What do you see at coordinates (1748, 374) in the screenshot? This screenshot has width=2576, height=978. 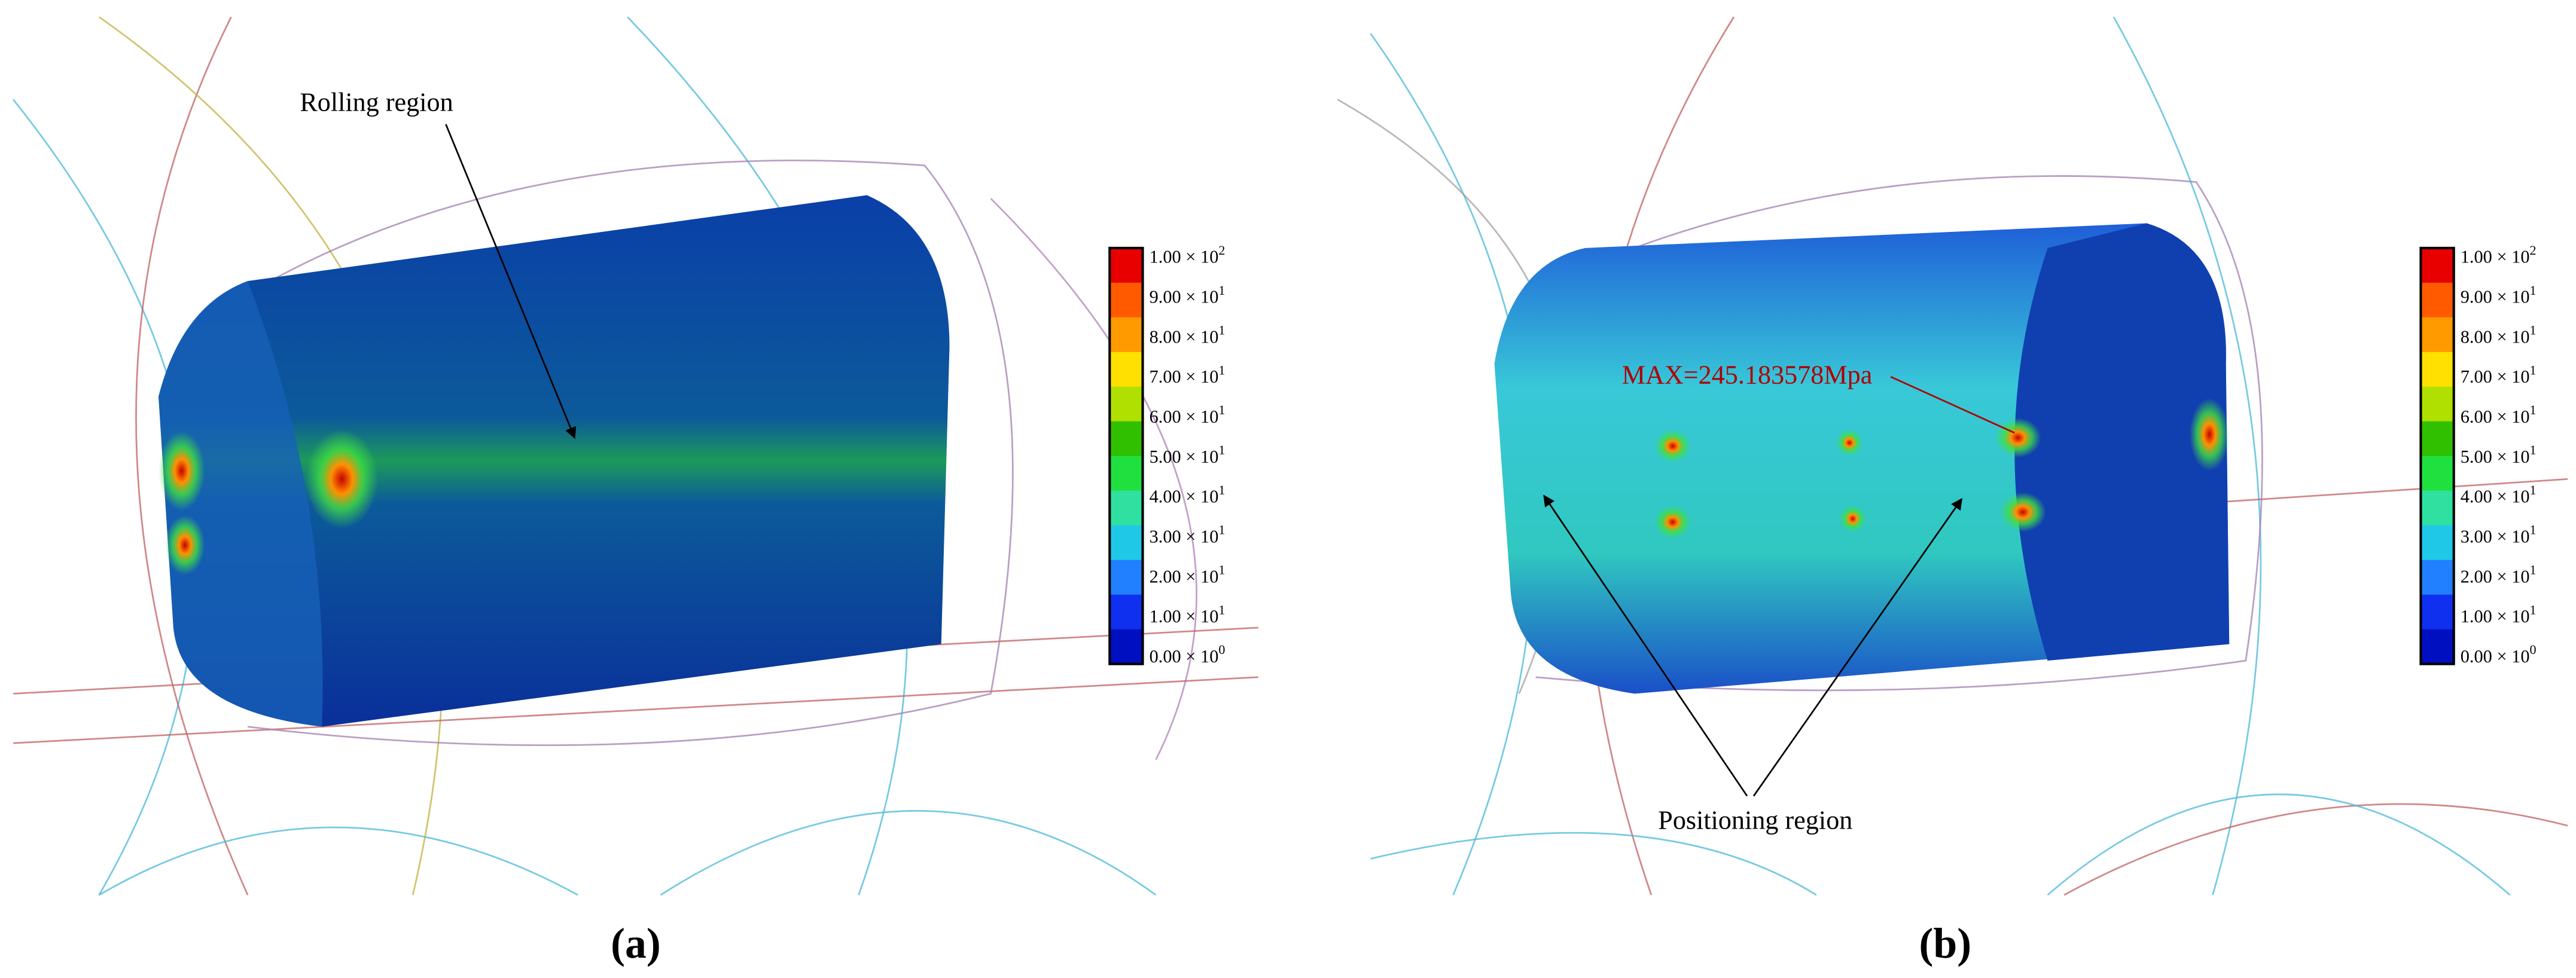 I see `annotation: MAX=245.183578Mpa` at bounding box center [1748, 374].